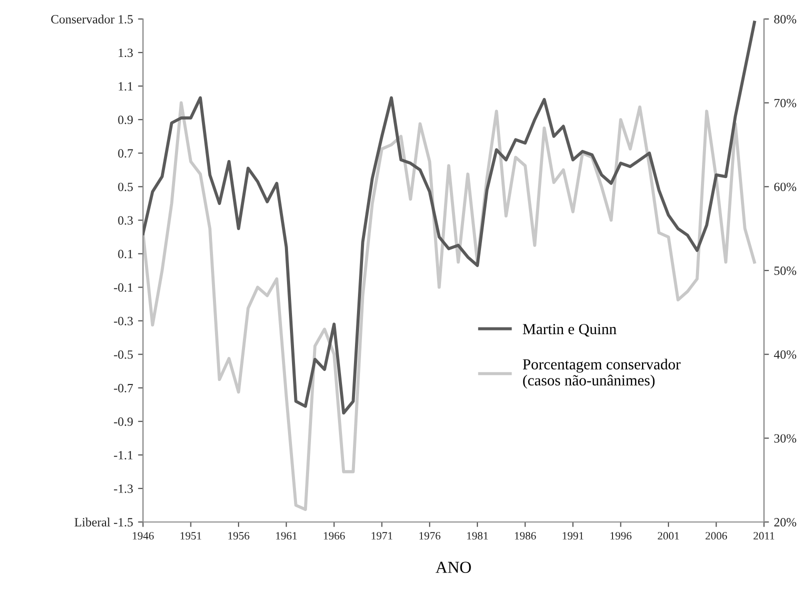 The image size is (809, 589). I want to click on x-tick-label: 1956, so click(239, 536).